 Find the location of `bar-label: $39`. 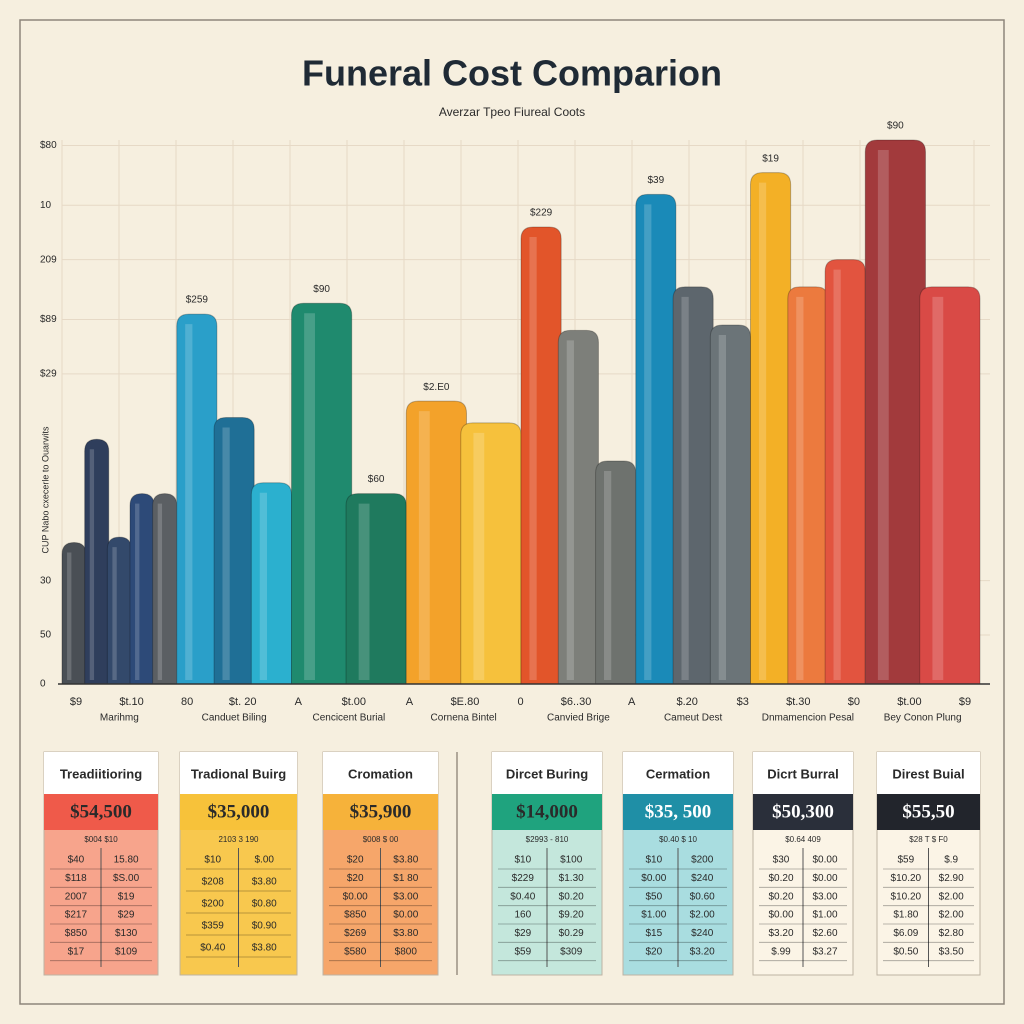

bar-label: $39 is located at coordinates (655, 180).